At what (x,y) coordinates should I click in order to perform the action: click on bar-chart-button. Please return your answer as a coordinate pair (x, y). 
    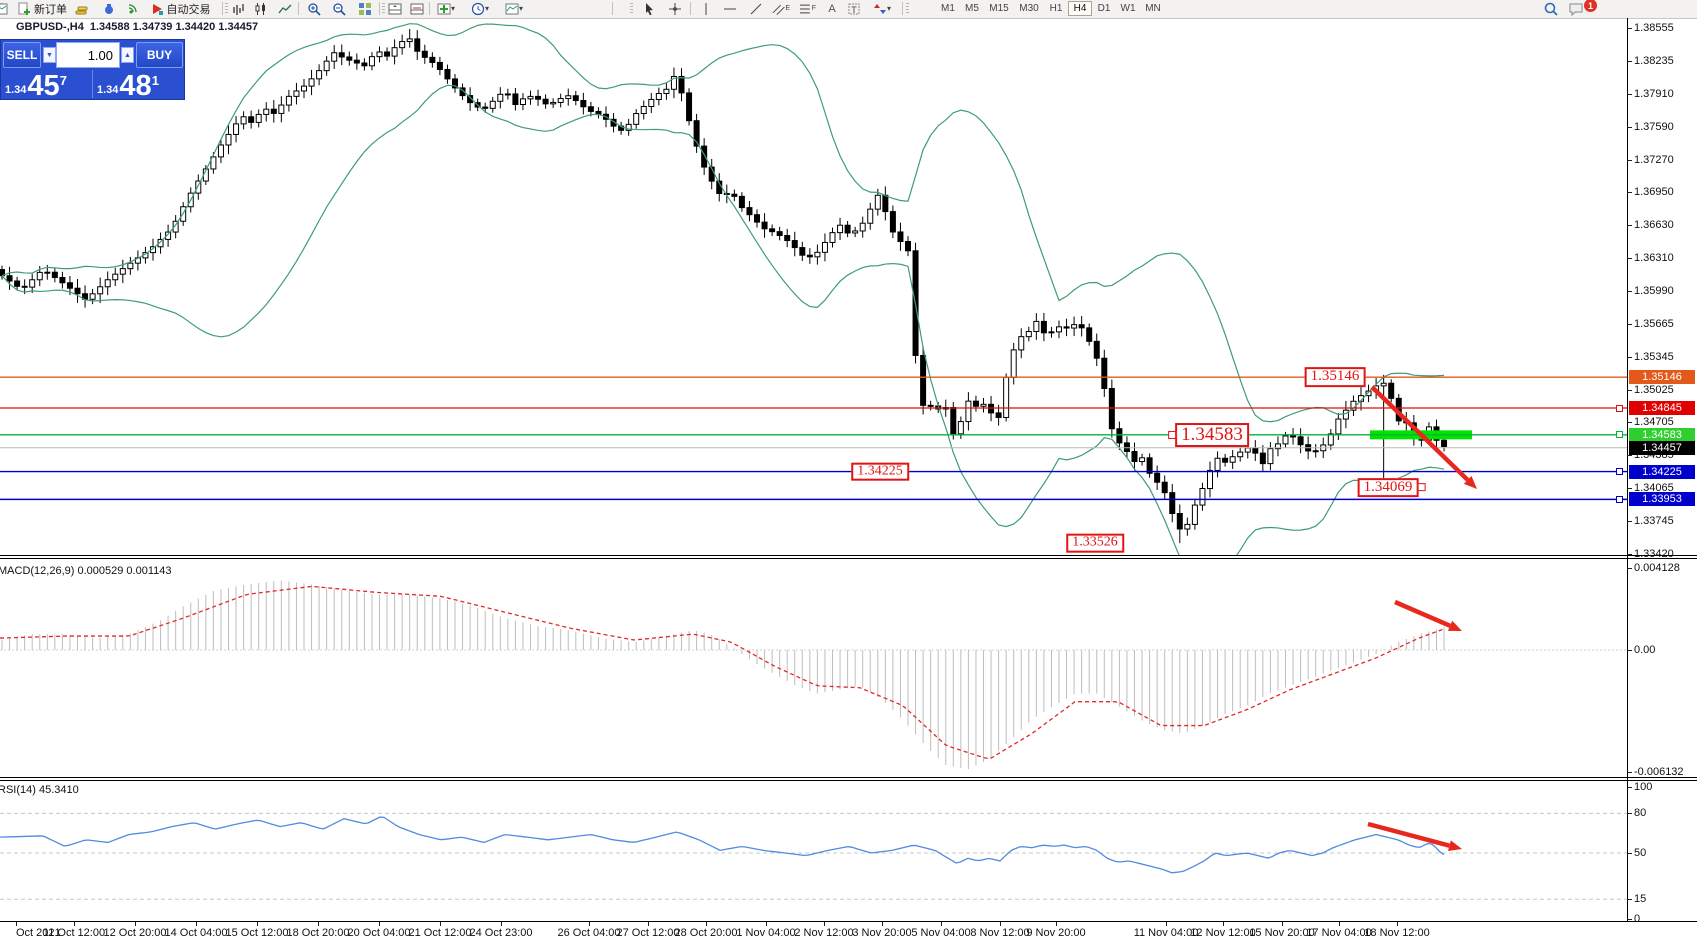
    Looking at the image, I should click on (239, 8).